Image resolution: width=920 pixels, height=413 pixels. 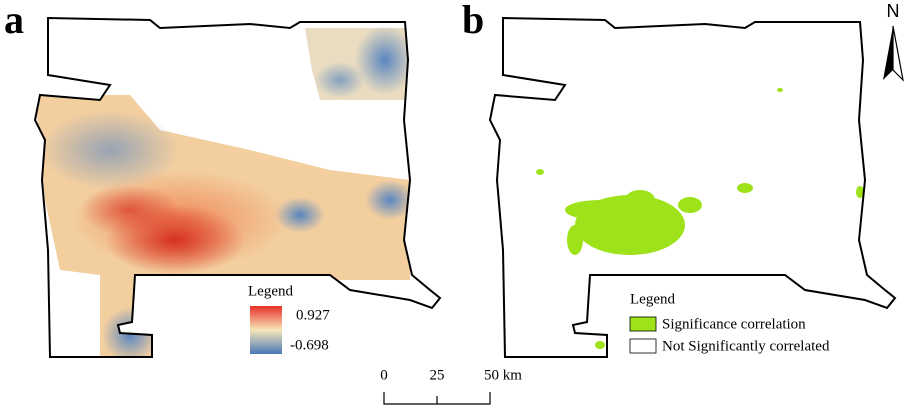 What do you see at coordinates (746, 346) in the screenshot?
I see `legend-item: Not Significantly correlated` at bounding box center [746, 346].